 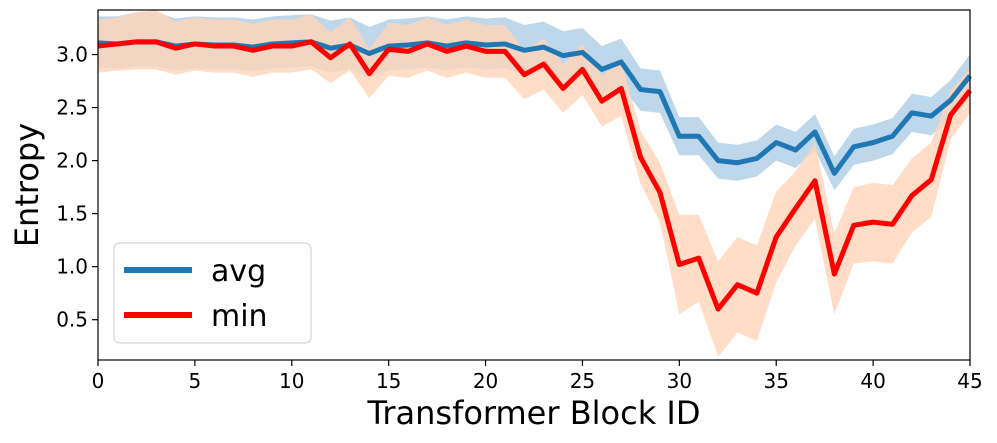 What do you see at coordinates (537, 376) in the screenshot?
I see `x-axis-ticks: 0 5 10 15 20 25 30 35 40 45` at bounding box center [537, 376].